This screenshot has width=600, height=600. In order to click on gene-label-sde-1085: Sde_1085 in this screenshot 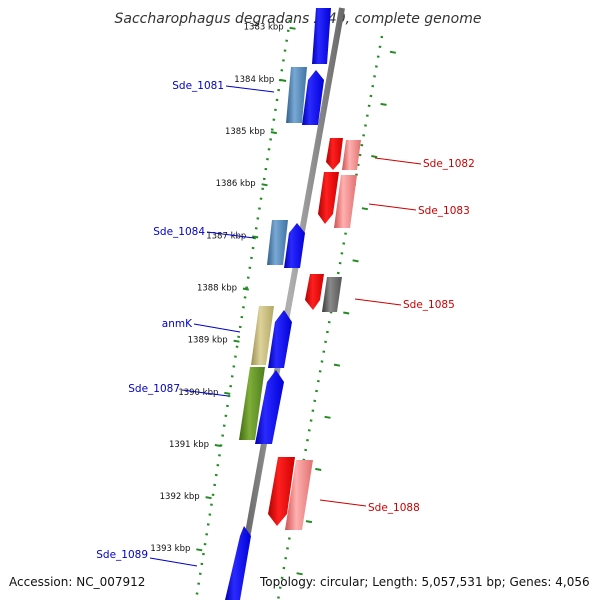, I will do `click(429, 305)`.